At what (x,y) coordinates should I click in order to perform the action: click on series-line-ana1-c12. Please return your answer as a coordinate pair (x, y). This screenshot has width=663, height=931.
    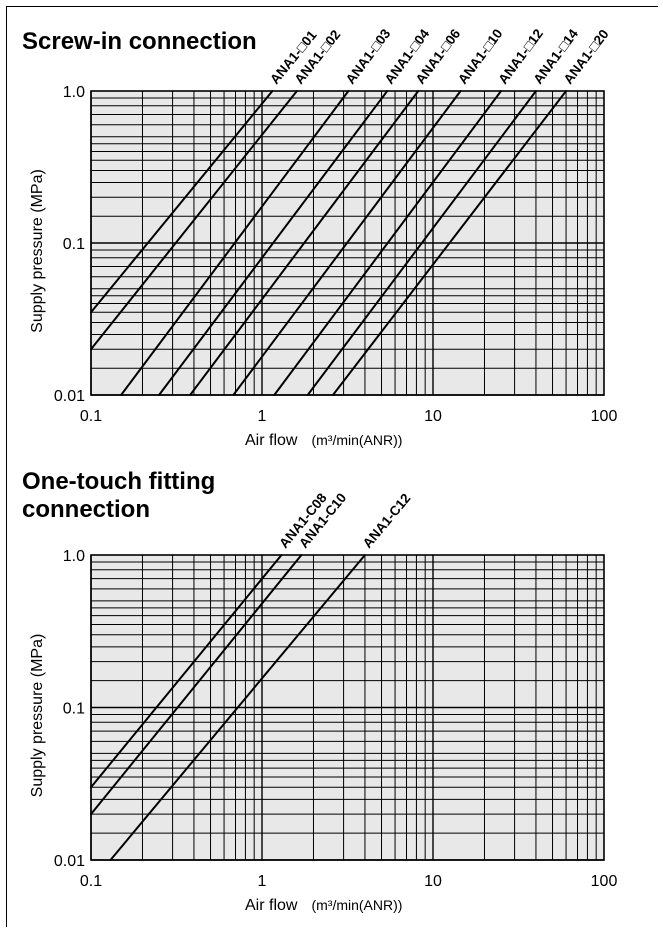
    Looking at the image, I should click on (237, 707).